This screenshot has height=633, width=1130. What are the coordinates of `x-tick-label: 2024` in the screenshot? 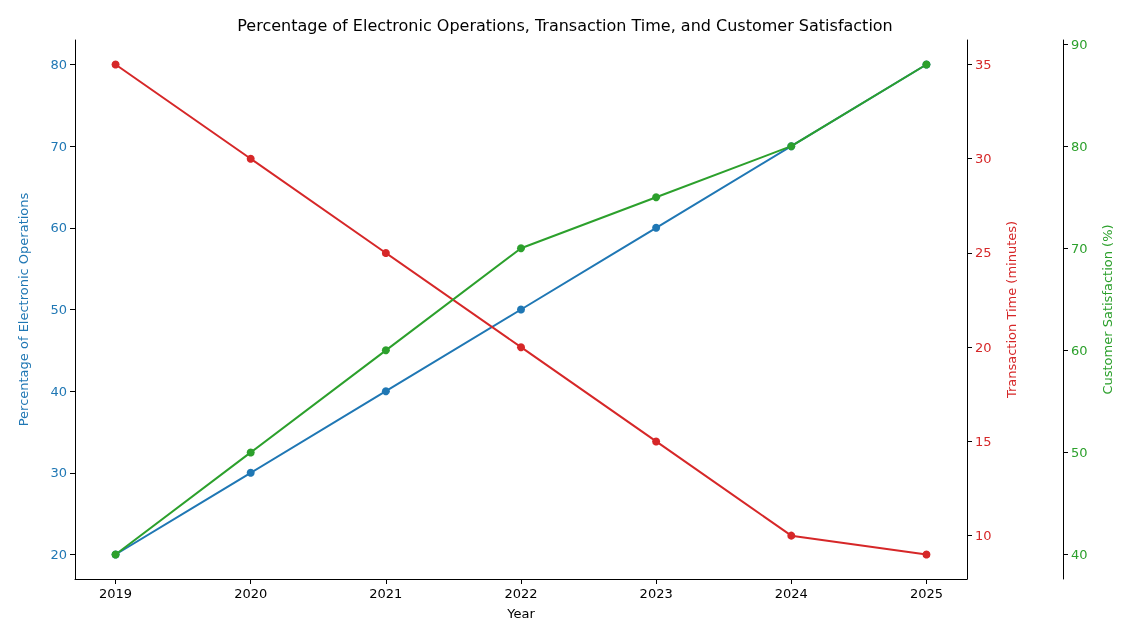 It's located at (791, 593).